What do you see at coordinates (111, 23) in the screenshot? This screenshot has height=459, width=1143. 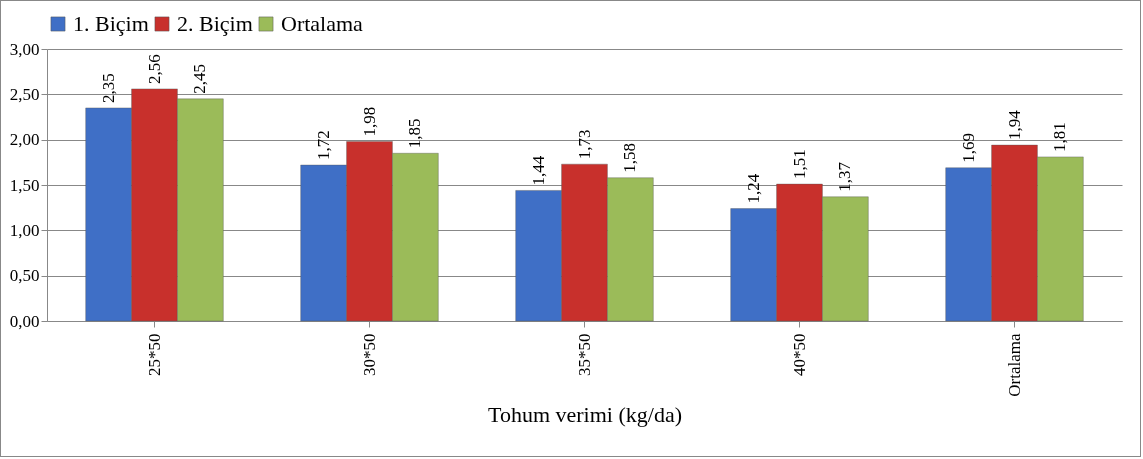 I see `legend-label: 1. Biçim` at bounding box center [111, 23].